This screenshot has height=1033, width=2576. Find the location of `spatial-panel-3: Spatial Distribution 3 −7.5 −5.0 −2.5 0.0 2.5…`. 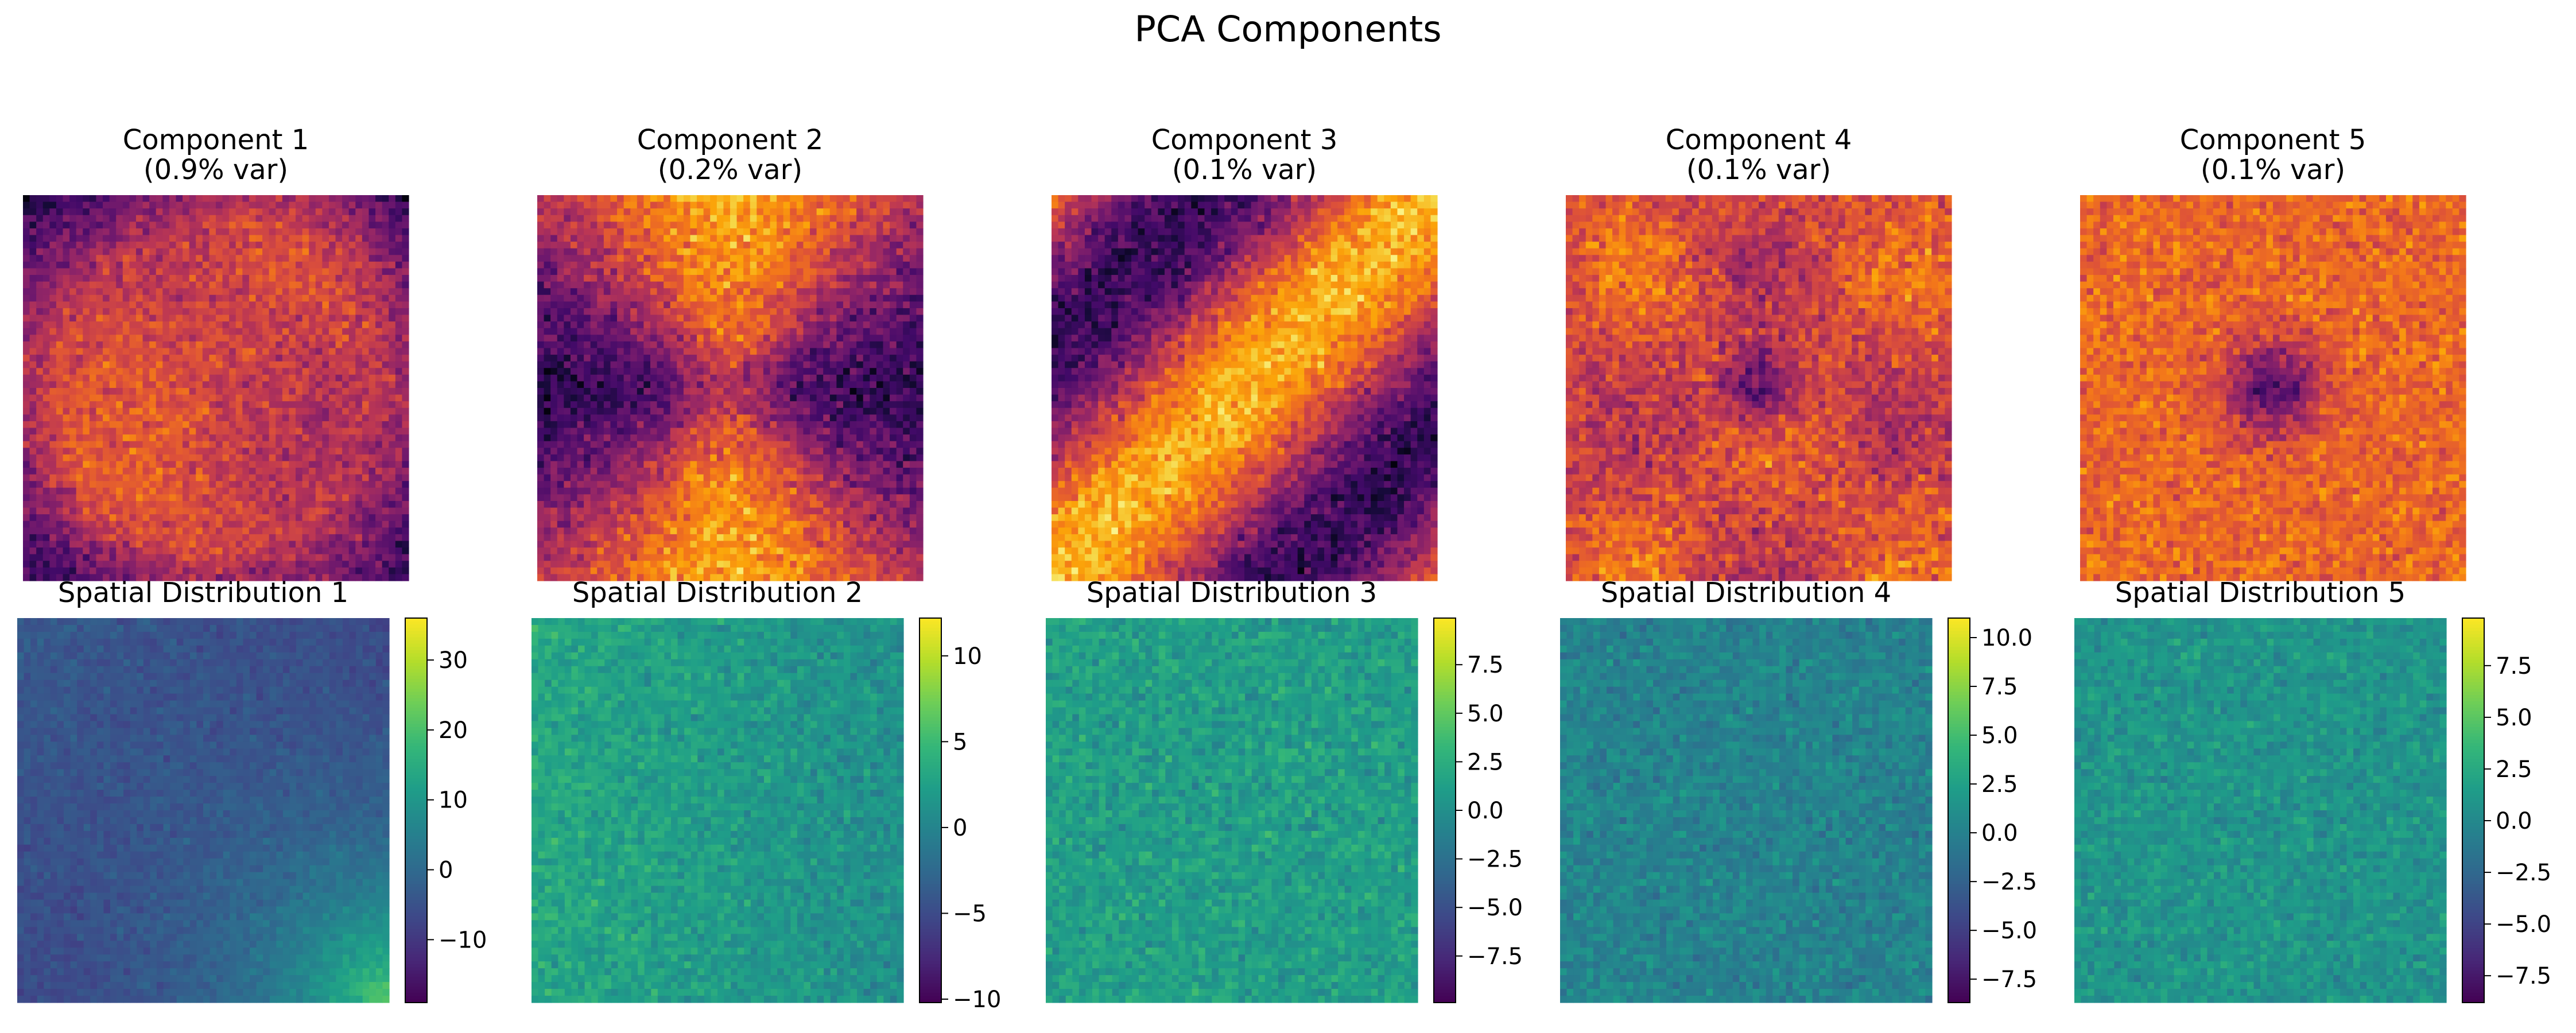

spatial-panel-3: Spatial Distribution 3 −7.5 −5.0 −2.5 0.0 2.5… is located at coordinates (1284, 790).